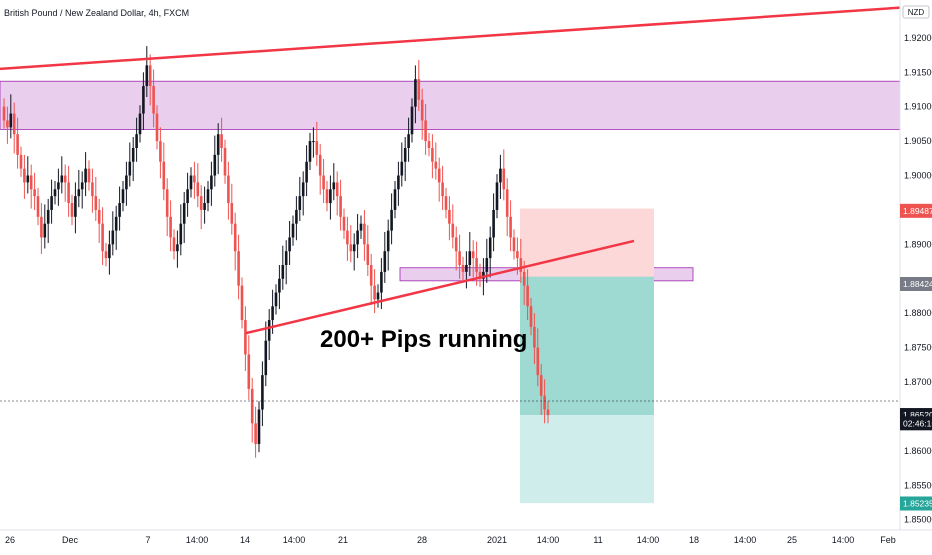  Describe the element at coordinates (423, 339) in the screenshot. I see `annotation-text: 200+ Pips running` at that location.